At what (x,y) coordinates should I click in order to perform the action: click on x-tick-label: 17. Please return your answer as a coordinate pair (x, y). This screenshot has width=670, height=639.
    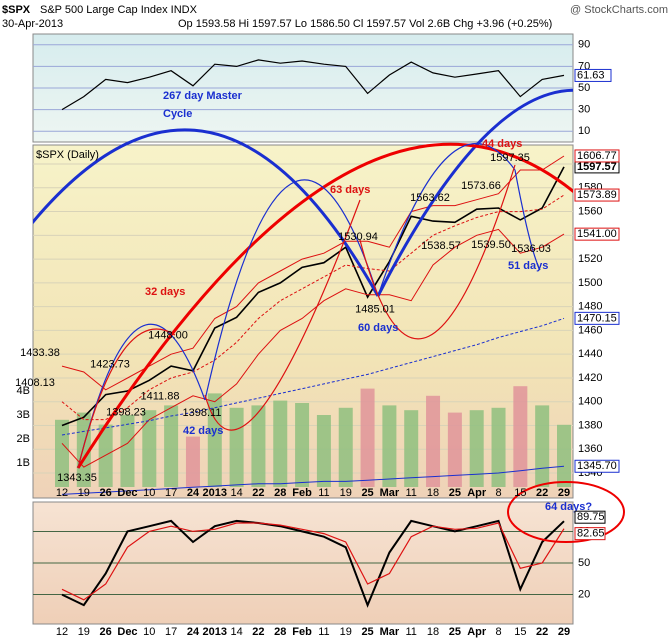
    Looking at the image, I should click on (171, 632).